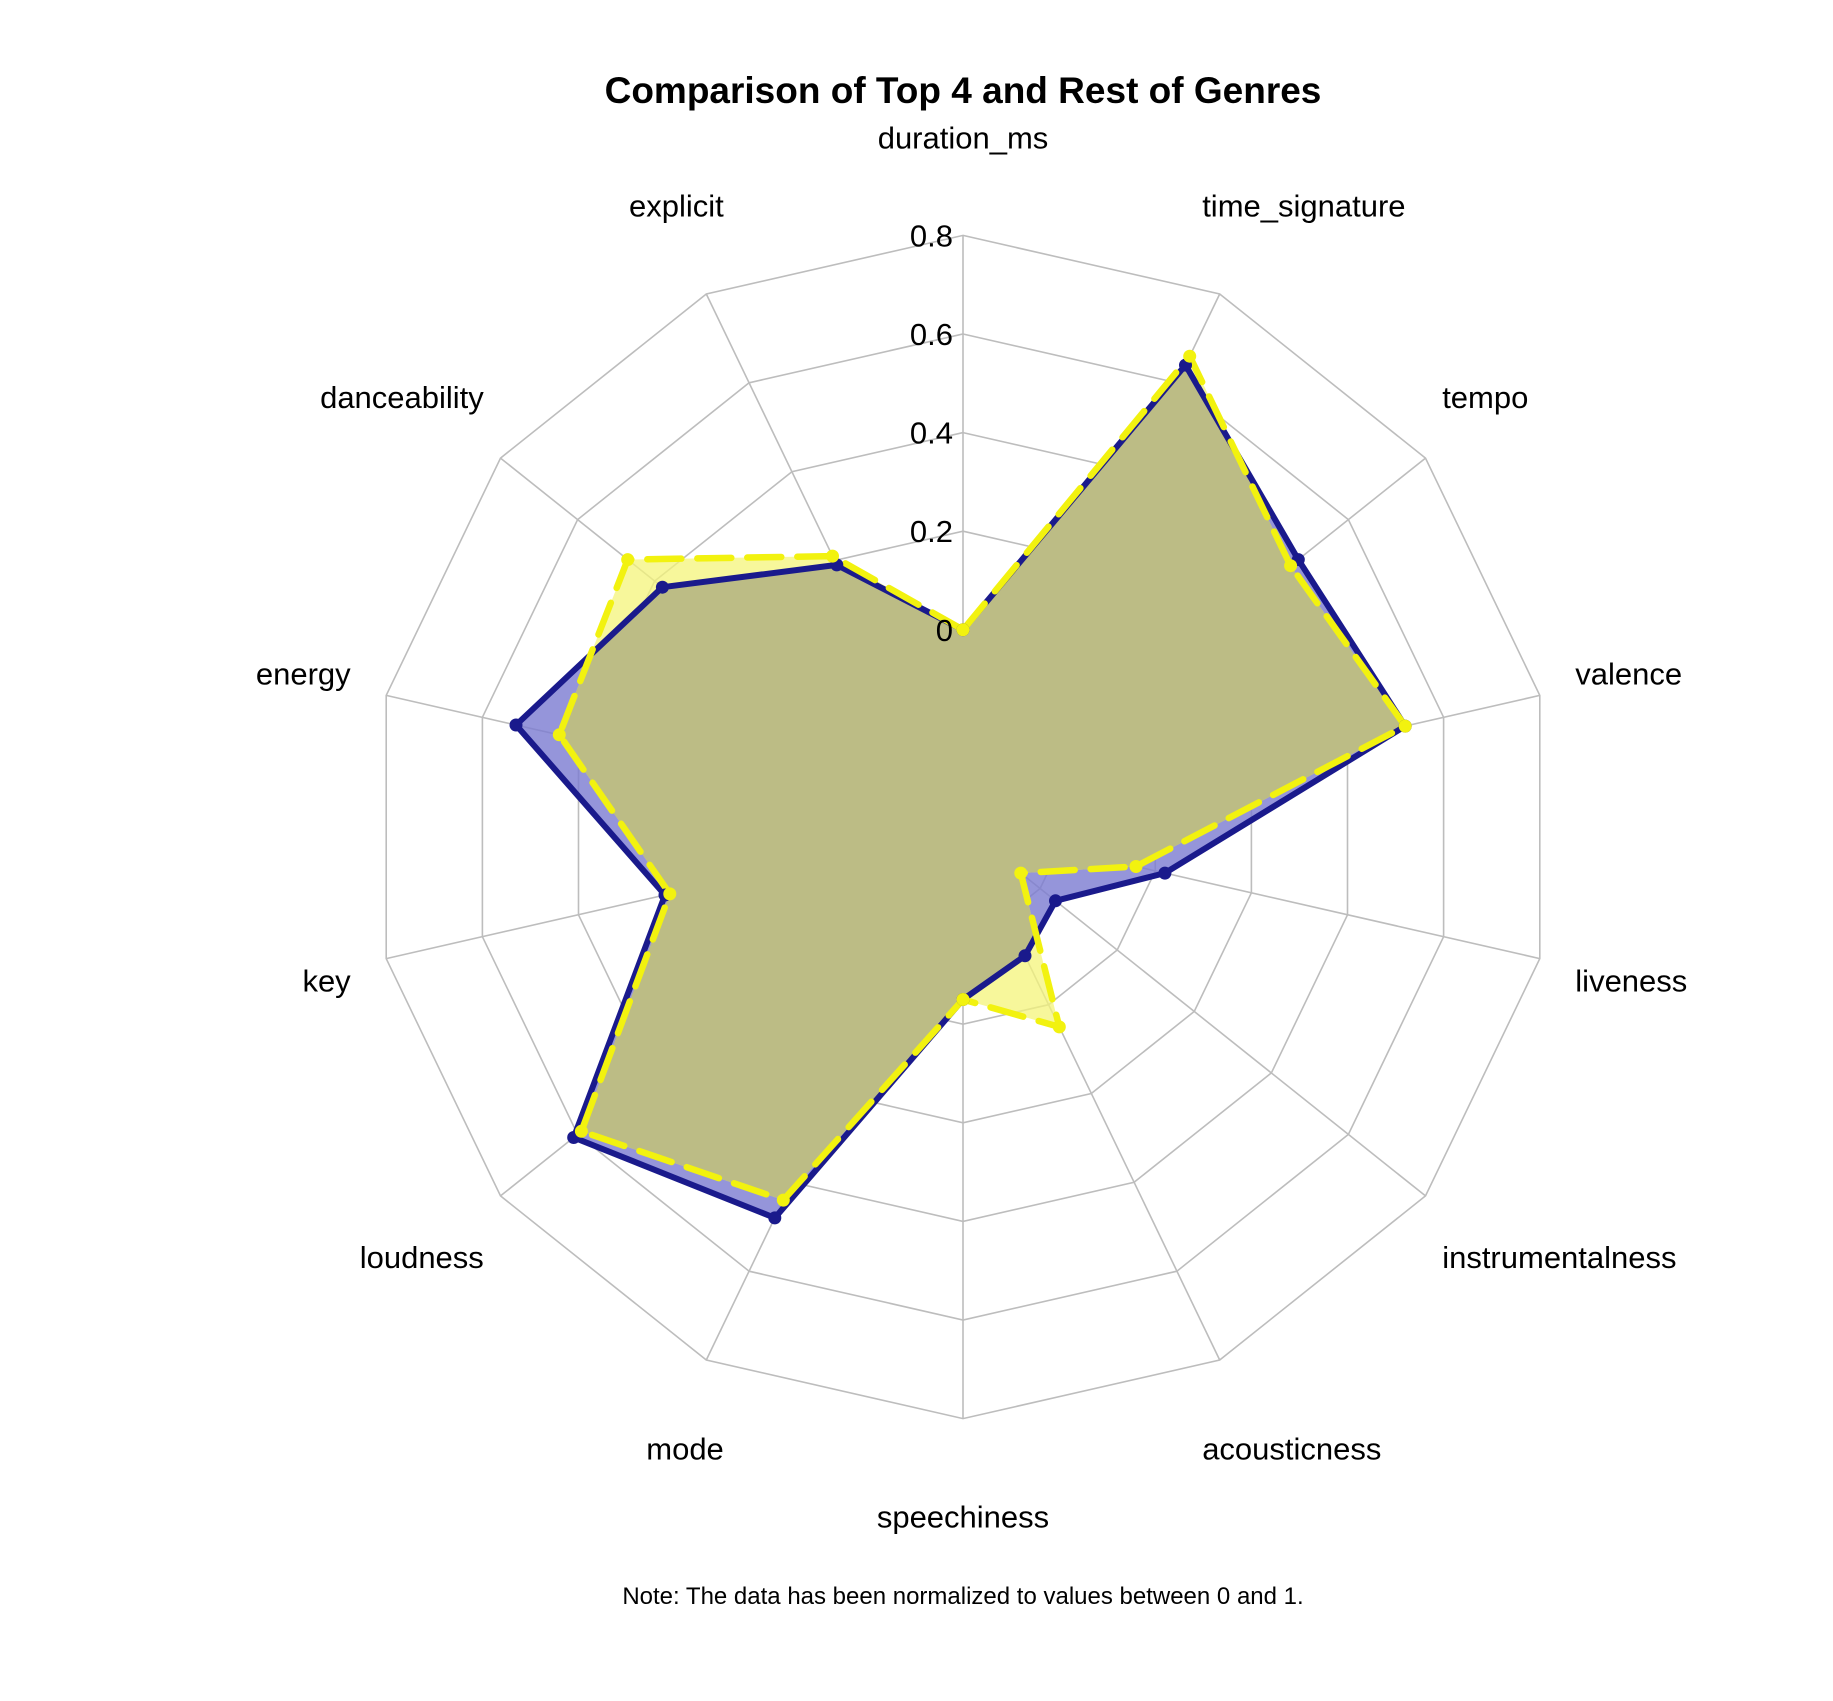  What do you see at coordinates (326, 981) in the screenshot?
I see `axis-label-key: key` at bounding box center [326, 981].